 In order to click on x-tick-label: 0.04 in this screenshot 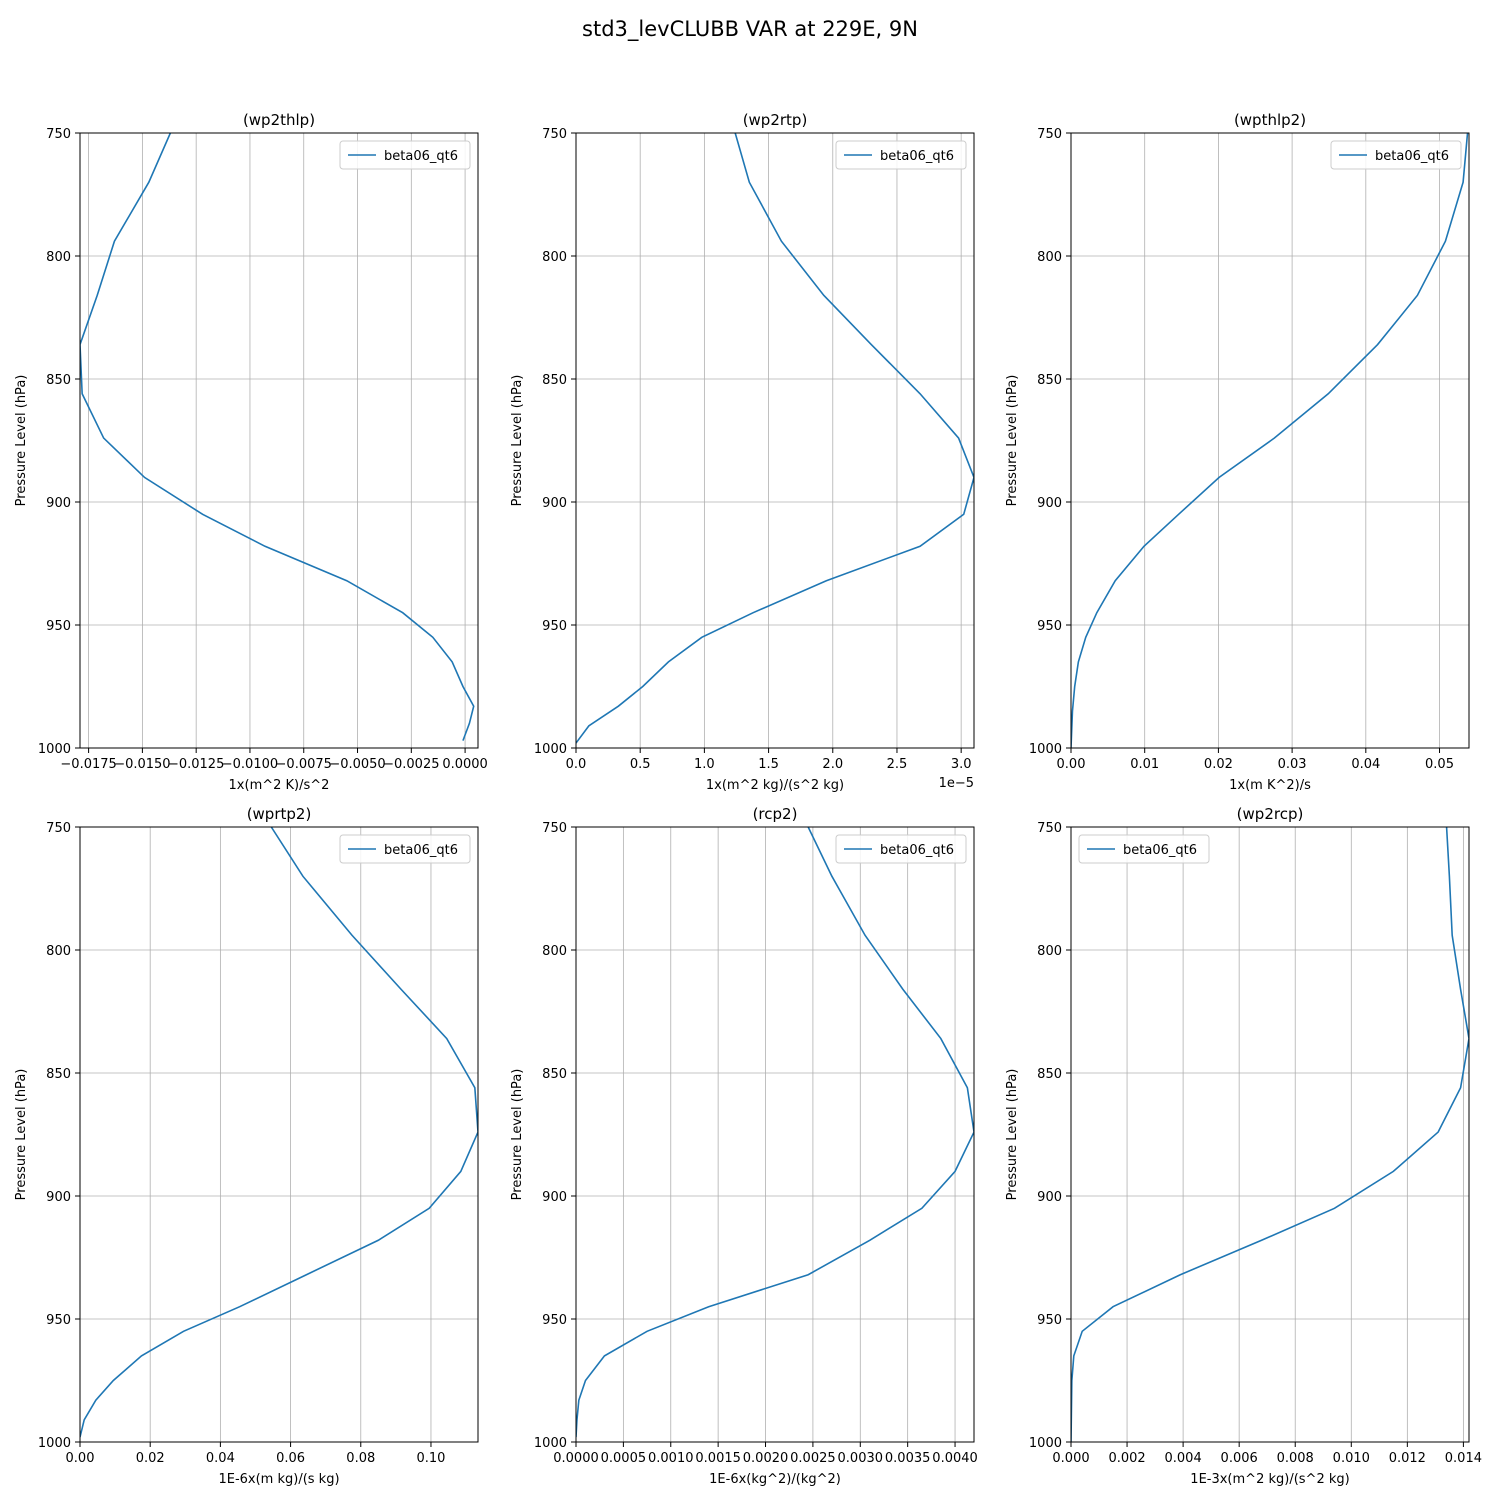, I will do `click(1365, 764)`.